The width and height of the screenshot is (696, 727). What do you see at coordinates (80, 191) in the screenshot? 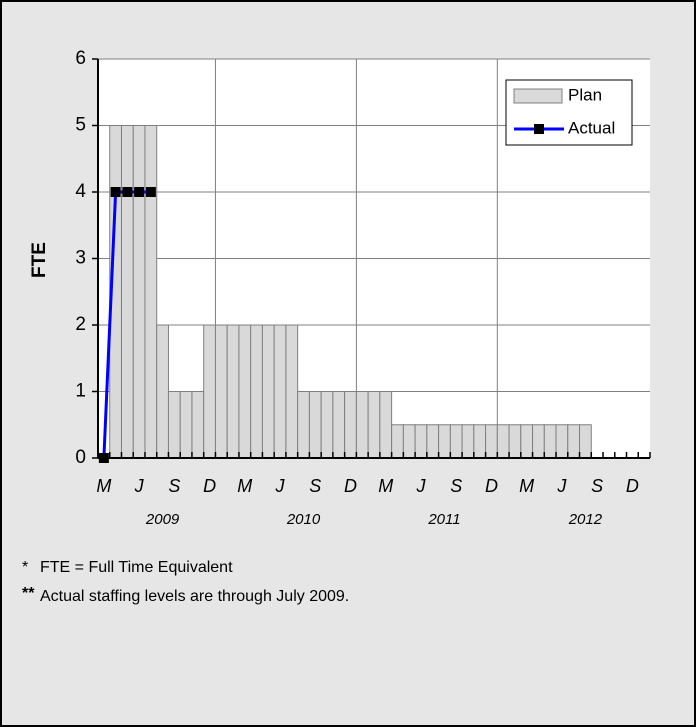
I see `y-tick-label: 4` at bounding box center [80, 191].